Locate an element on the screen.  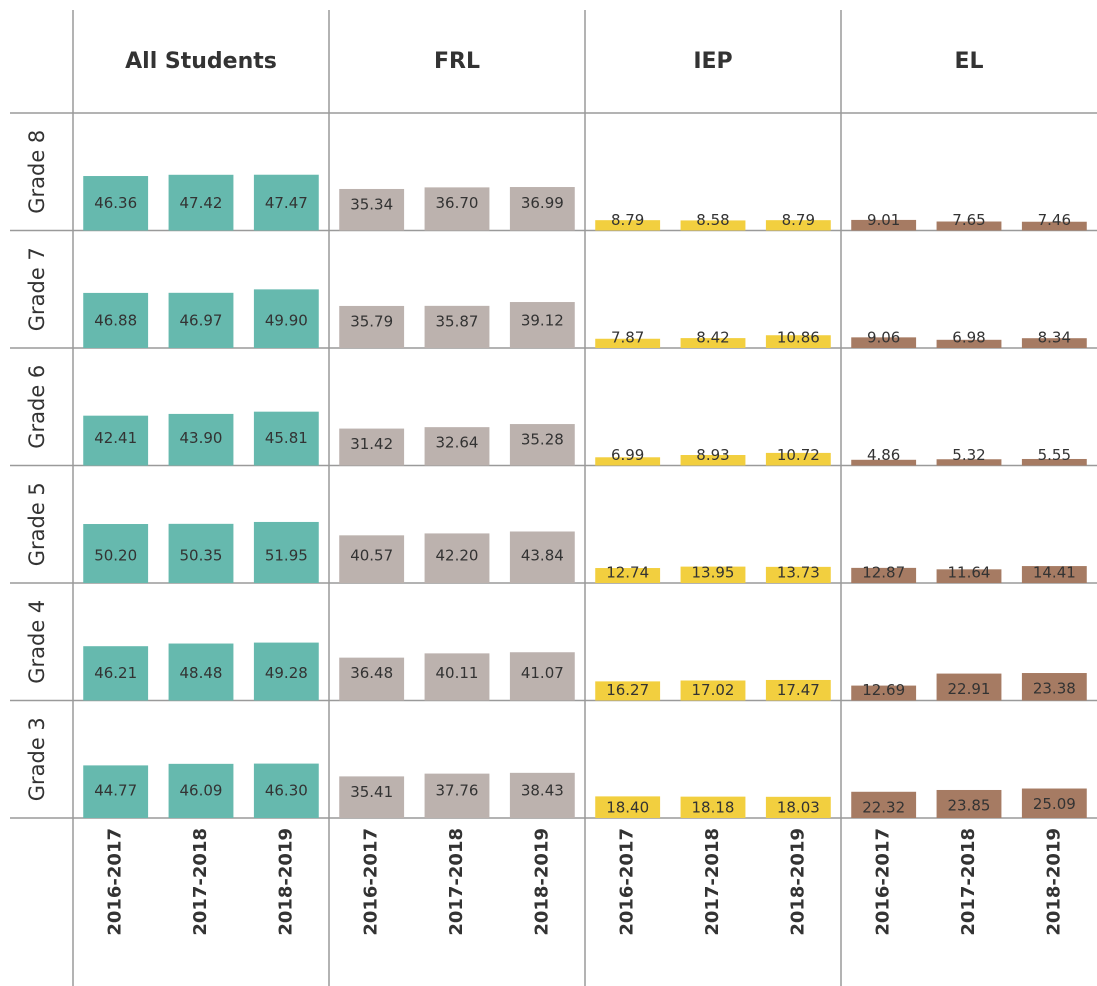
value-label: 35.41 is located at coordinates (371, 792).